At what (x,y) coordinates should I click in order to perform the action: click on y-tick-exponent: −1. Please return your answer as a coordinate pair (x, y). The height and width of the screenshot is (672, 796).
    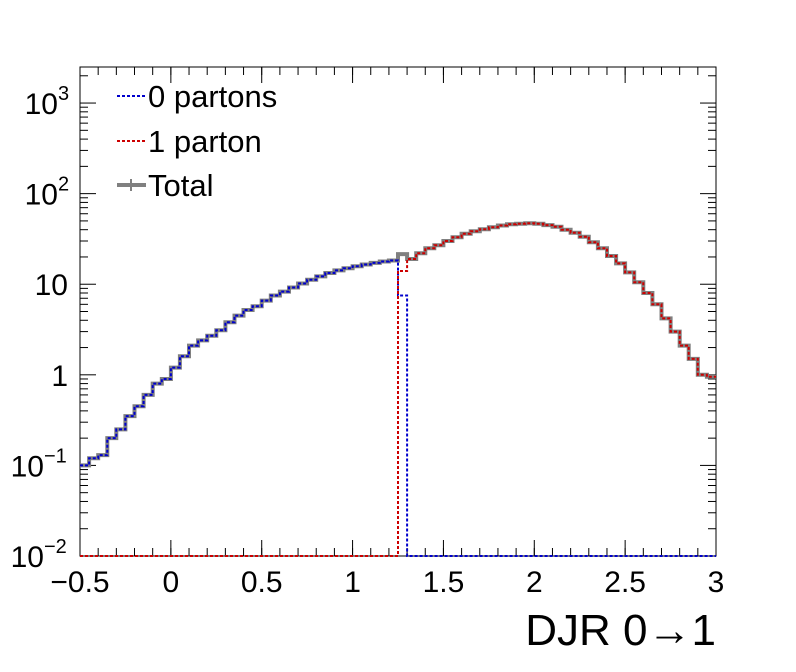
    Looking at the image, I should click on (55, 456).